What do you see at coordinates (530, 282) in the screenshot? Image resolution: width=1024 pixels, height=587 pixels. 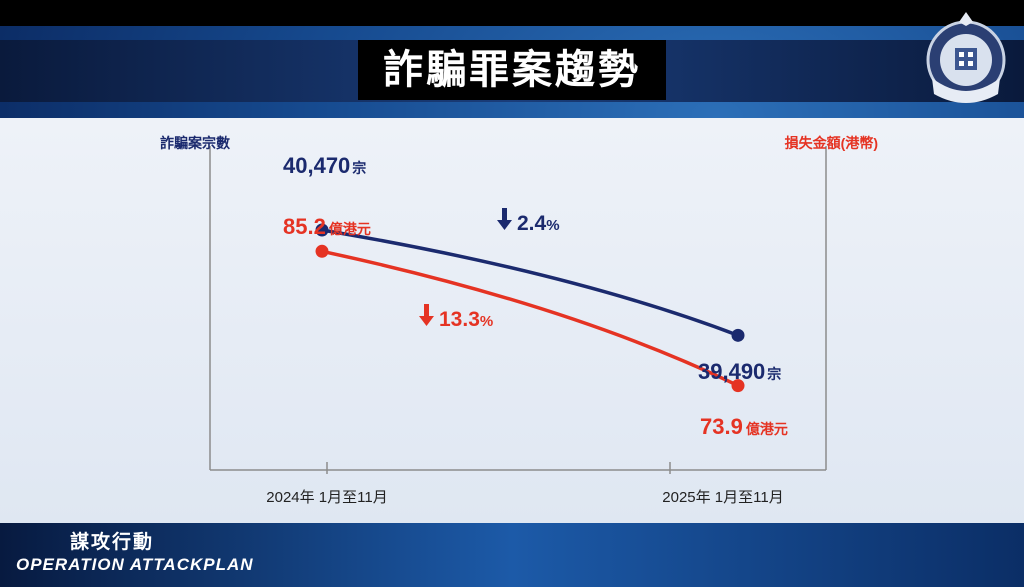 I see `series-line-cases` at bounding box center [530, 282].